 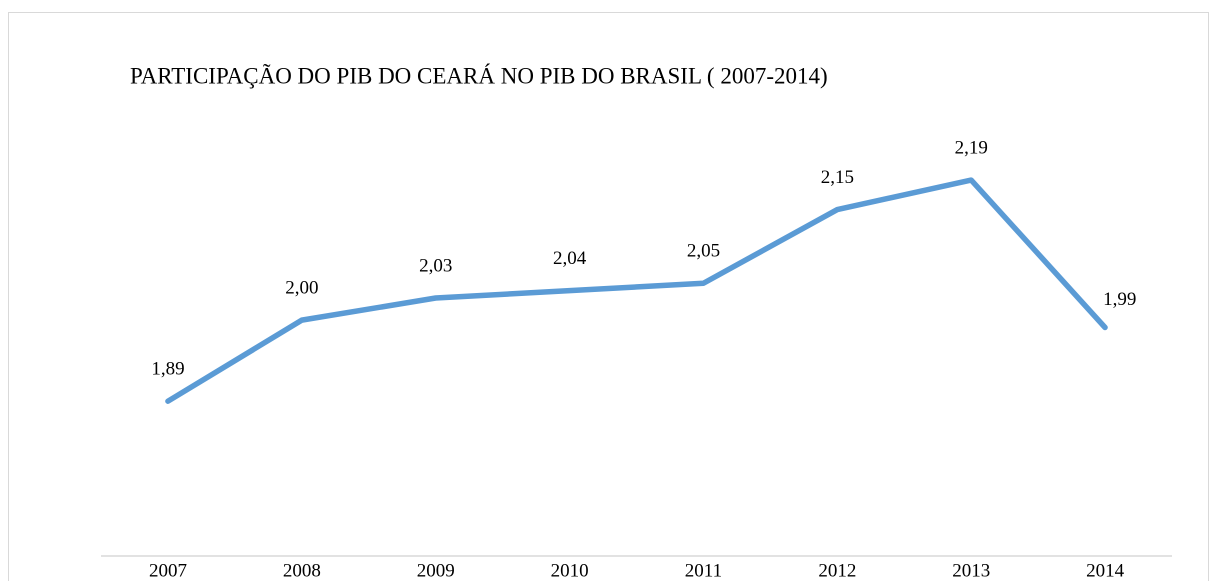 What do you see at coordinates (570, 258) in the screenshot?
I see `data-label: 2,04` at bounding box center [570, 258].